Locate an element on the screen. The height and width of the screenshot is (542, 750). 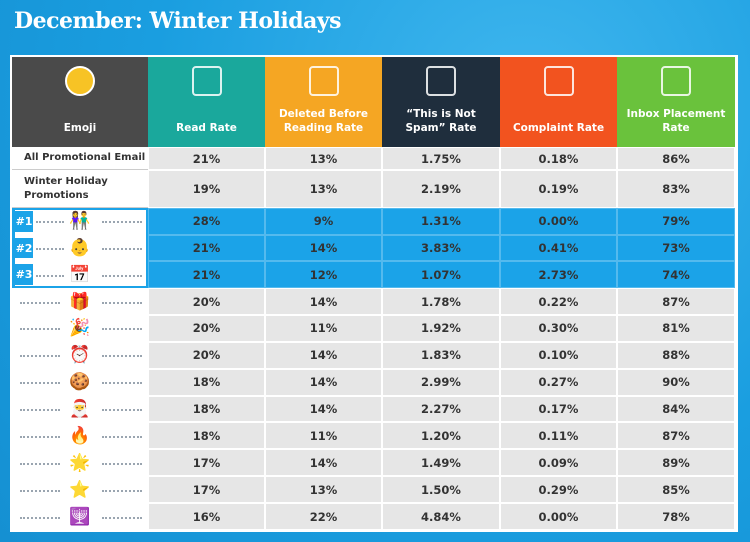
title: December: Winter Holidays is located at coordinates (178, 21).